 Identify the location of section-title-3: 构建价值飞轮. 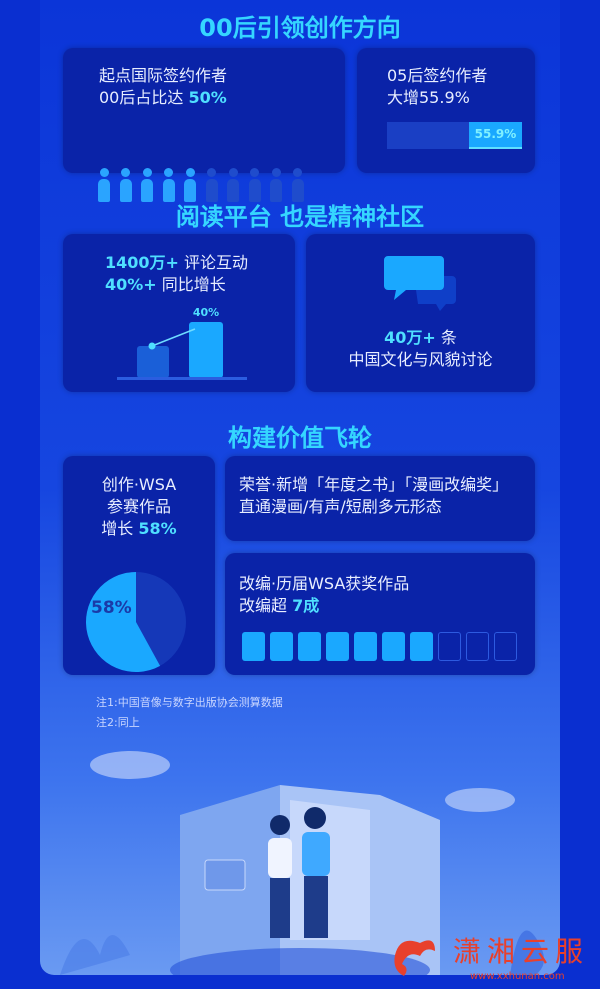
(300, 438).